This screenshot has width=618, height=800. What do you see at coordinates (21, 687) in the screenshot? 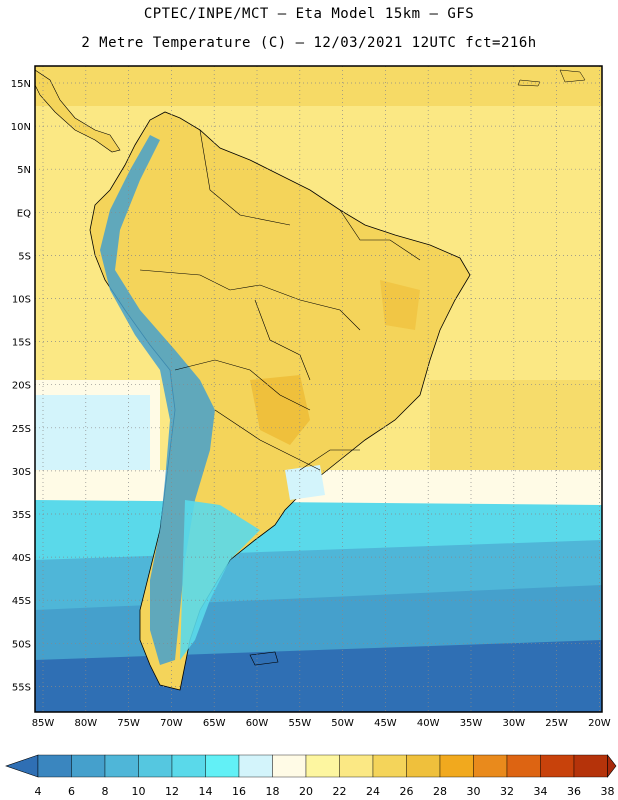
I see `lat-label-55s: 55S` at bounding box center [21, 687].